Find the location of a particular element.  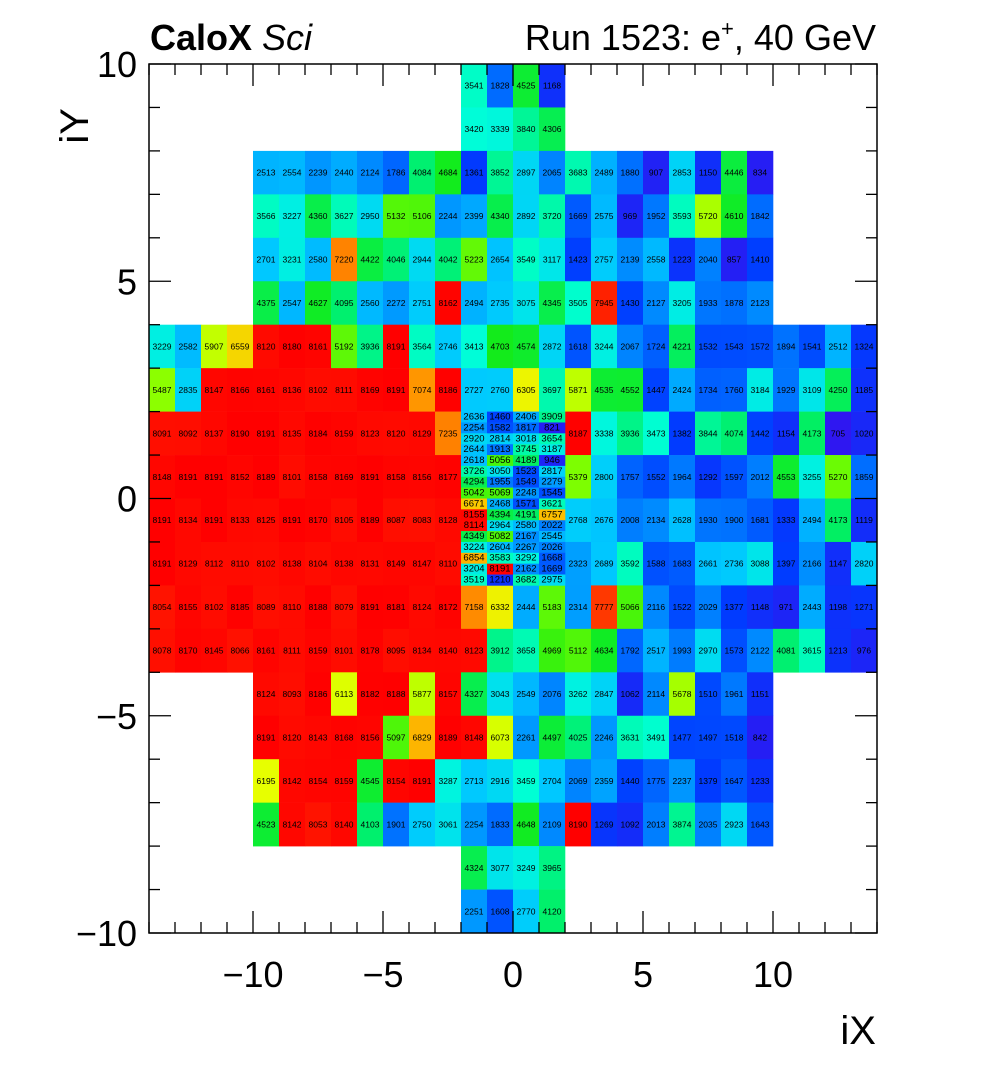

chart-title: CaloX Sci is located at coordinates (231, 37).